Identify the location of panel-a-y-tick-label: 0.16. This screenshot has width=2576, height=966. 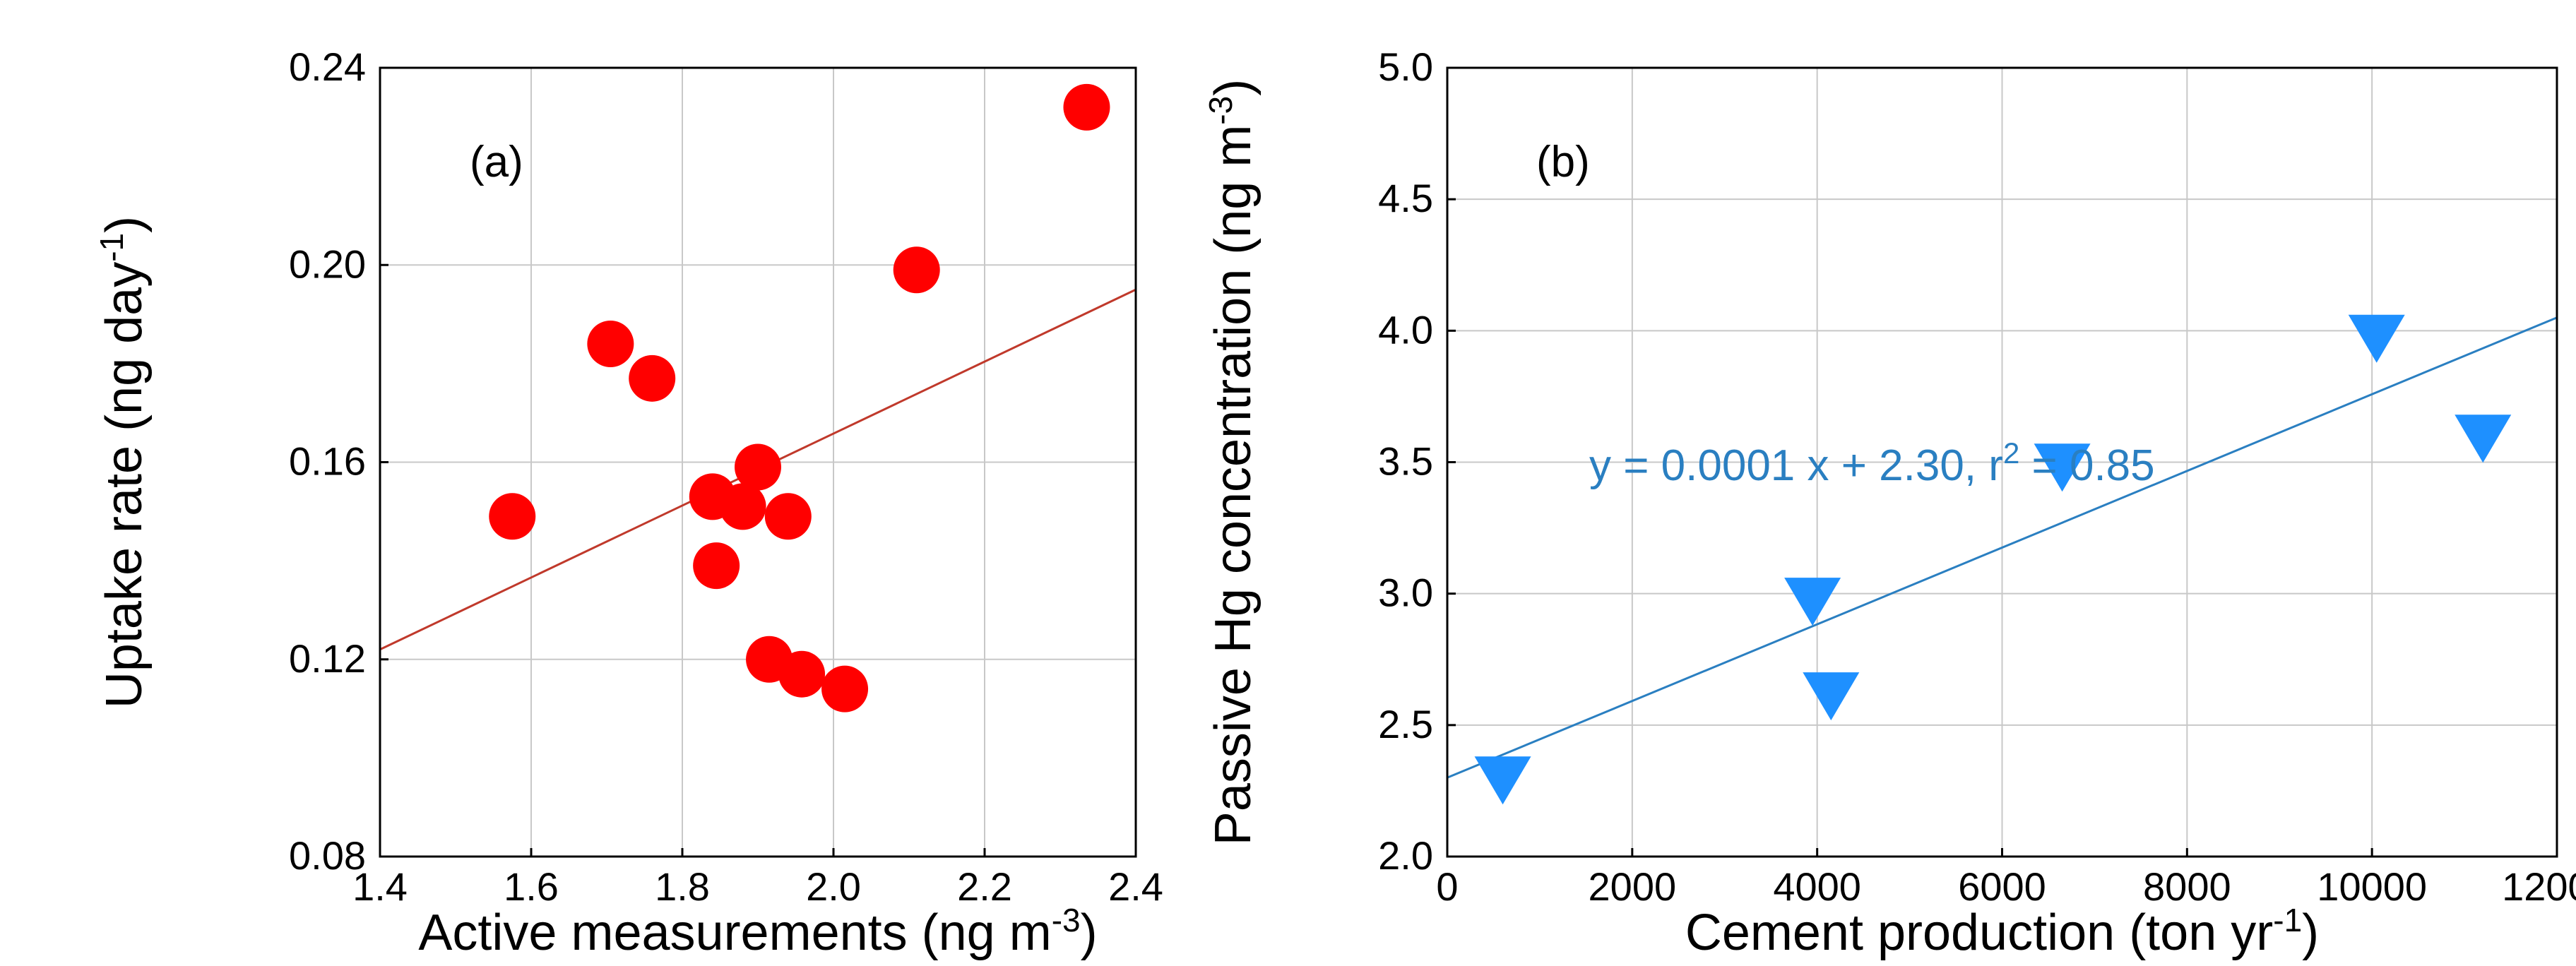
(327, 461).